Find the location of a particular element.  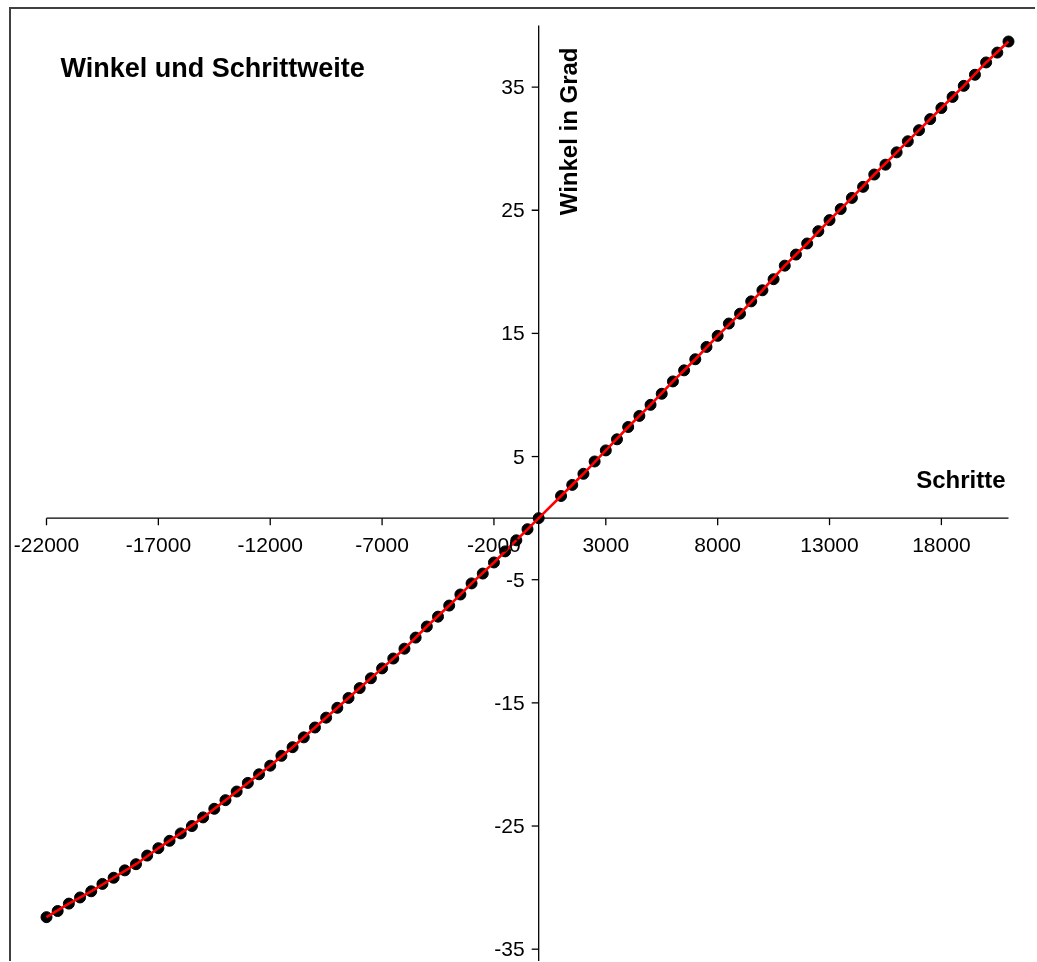

x-tick-label: 3000 is located at coordinates (606, 545).